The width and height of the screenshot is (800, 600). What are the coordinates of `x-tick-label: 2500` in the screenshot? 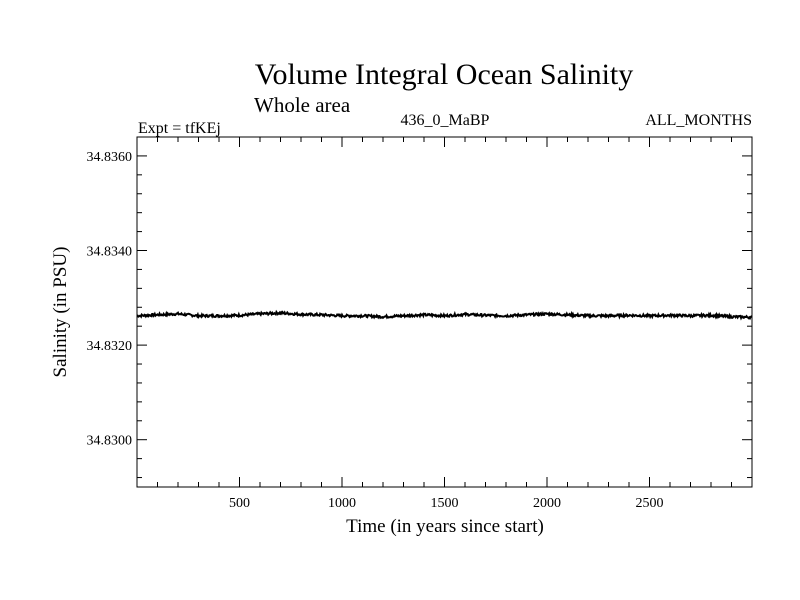 It's located at (650, 503).